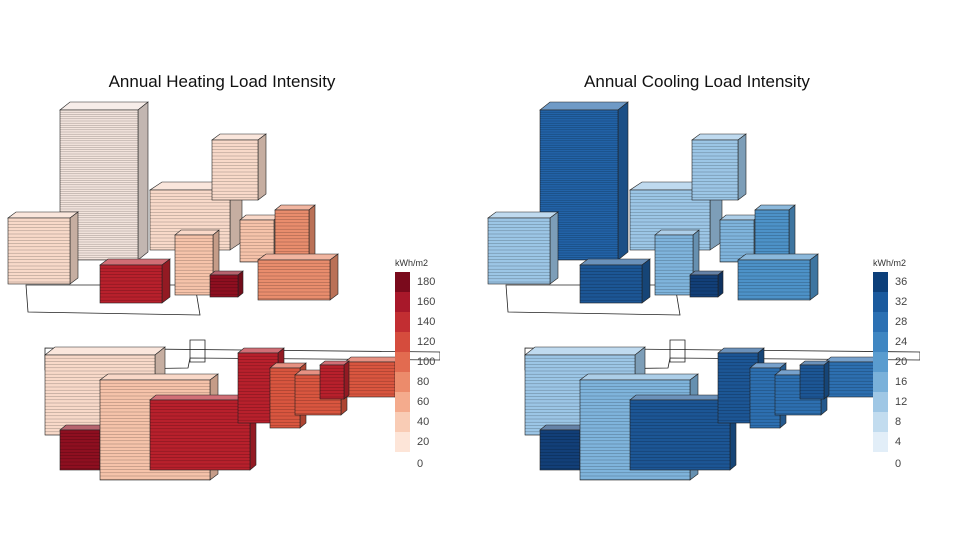  I want to click on cooling-legend-tick: 4, so click(898, 442).